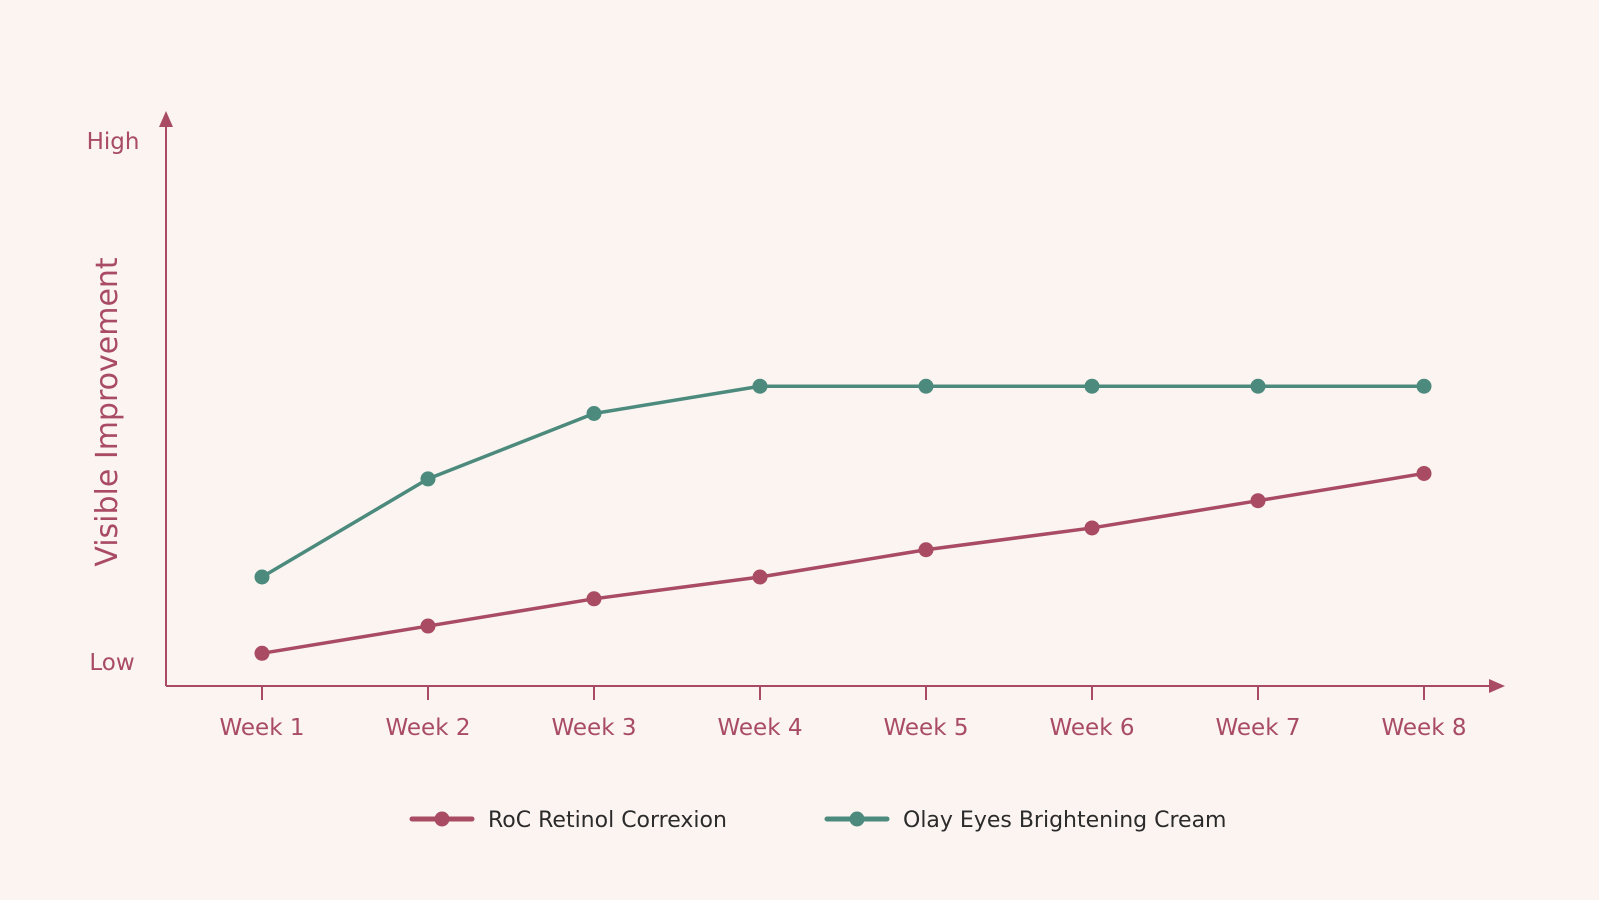  I want to click on y-axis-title: Visible Improvement, so click(107, 412).